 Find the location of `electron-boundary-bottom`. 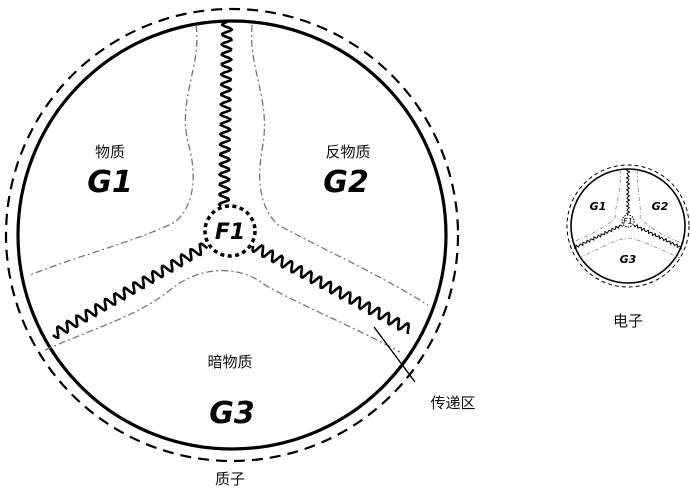

electron-boundary-bottom is located at coordinates (629, 248).